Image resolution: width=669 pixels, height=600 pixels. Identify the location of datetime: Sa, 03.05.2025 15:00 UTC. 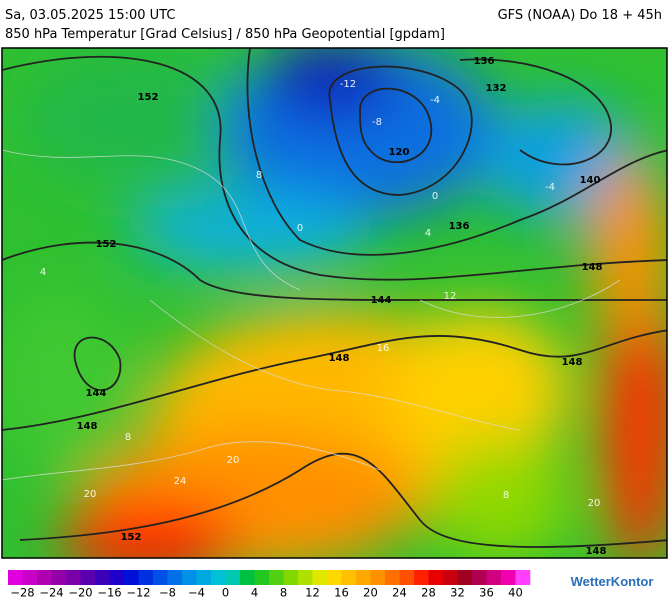
(90, 15).